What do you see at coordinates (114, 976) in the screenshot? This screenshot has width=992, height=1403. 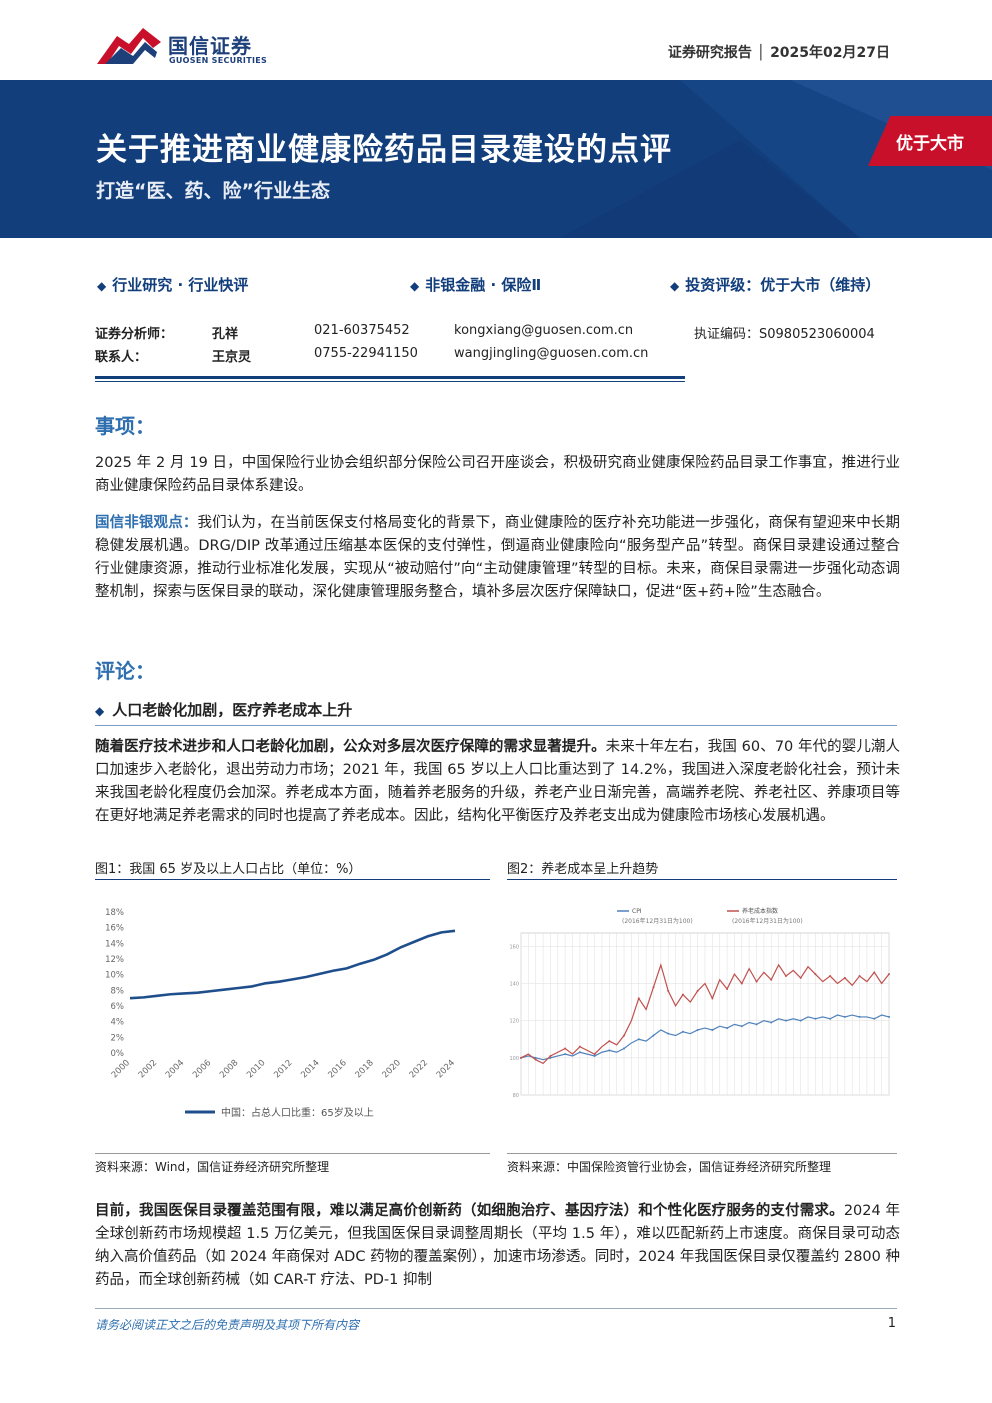 I see `y-tick-label: 10%` at bounding box center [114, 976].